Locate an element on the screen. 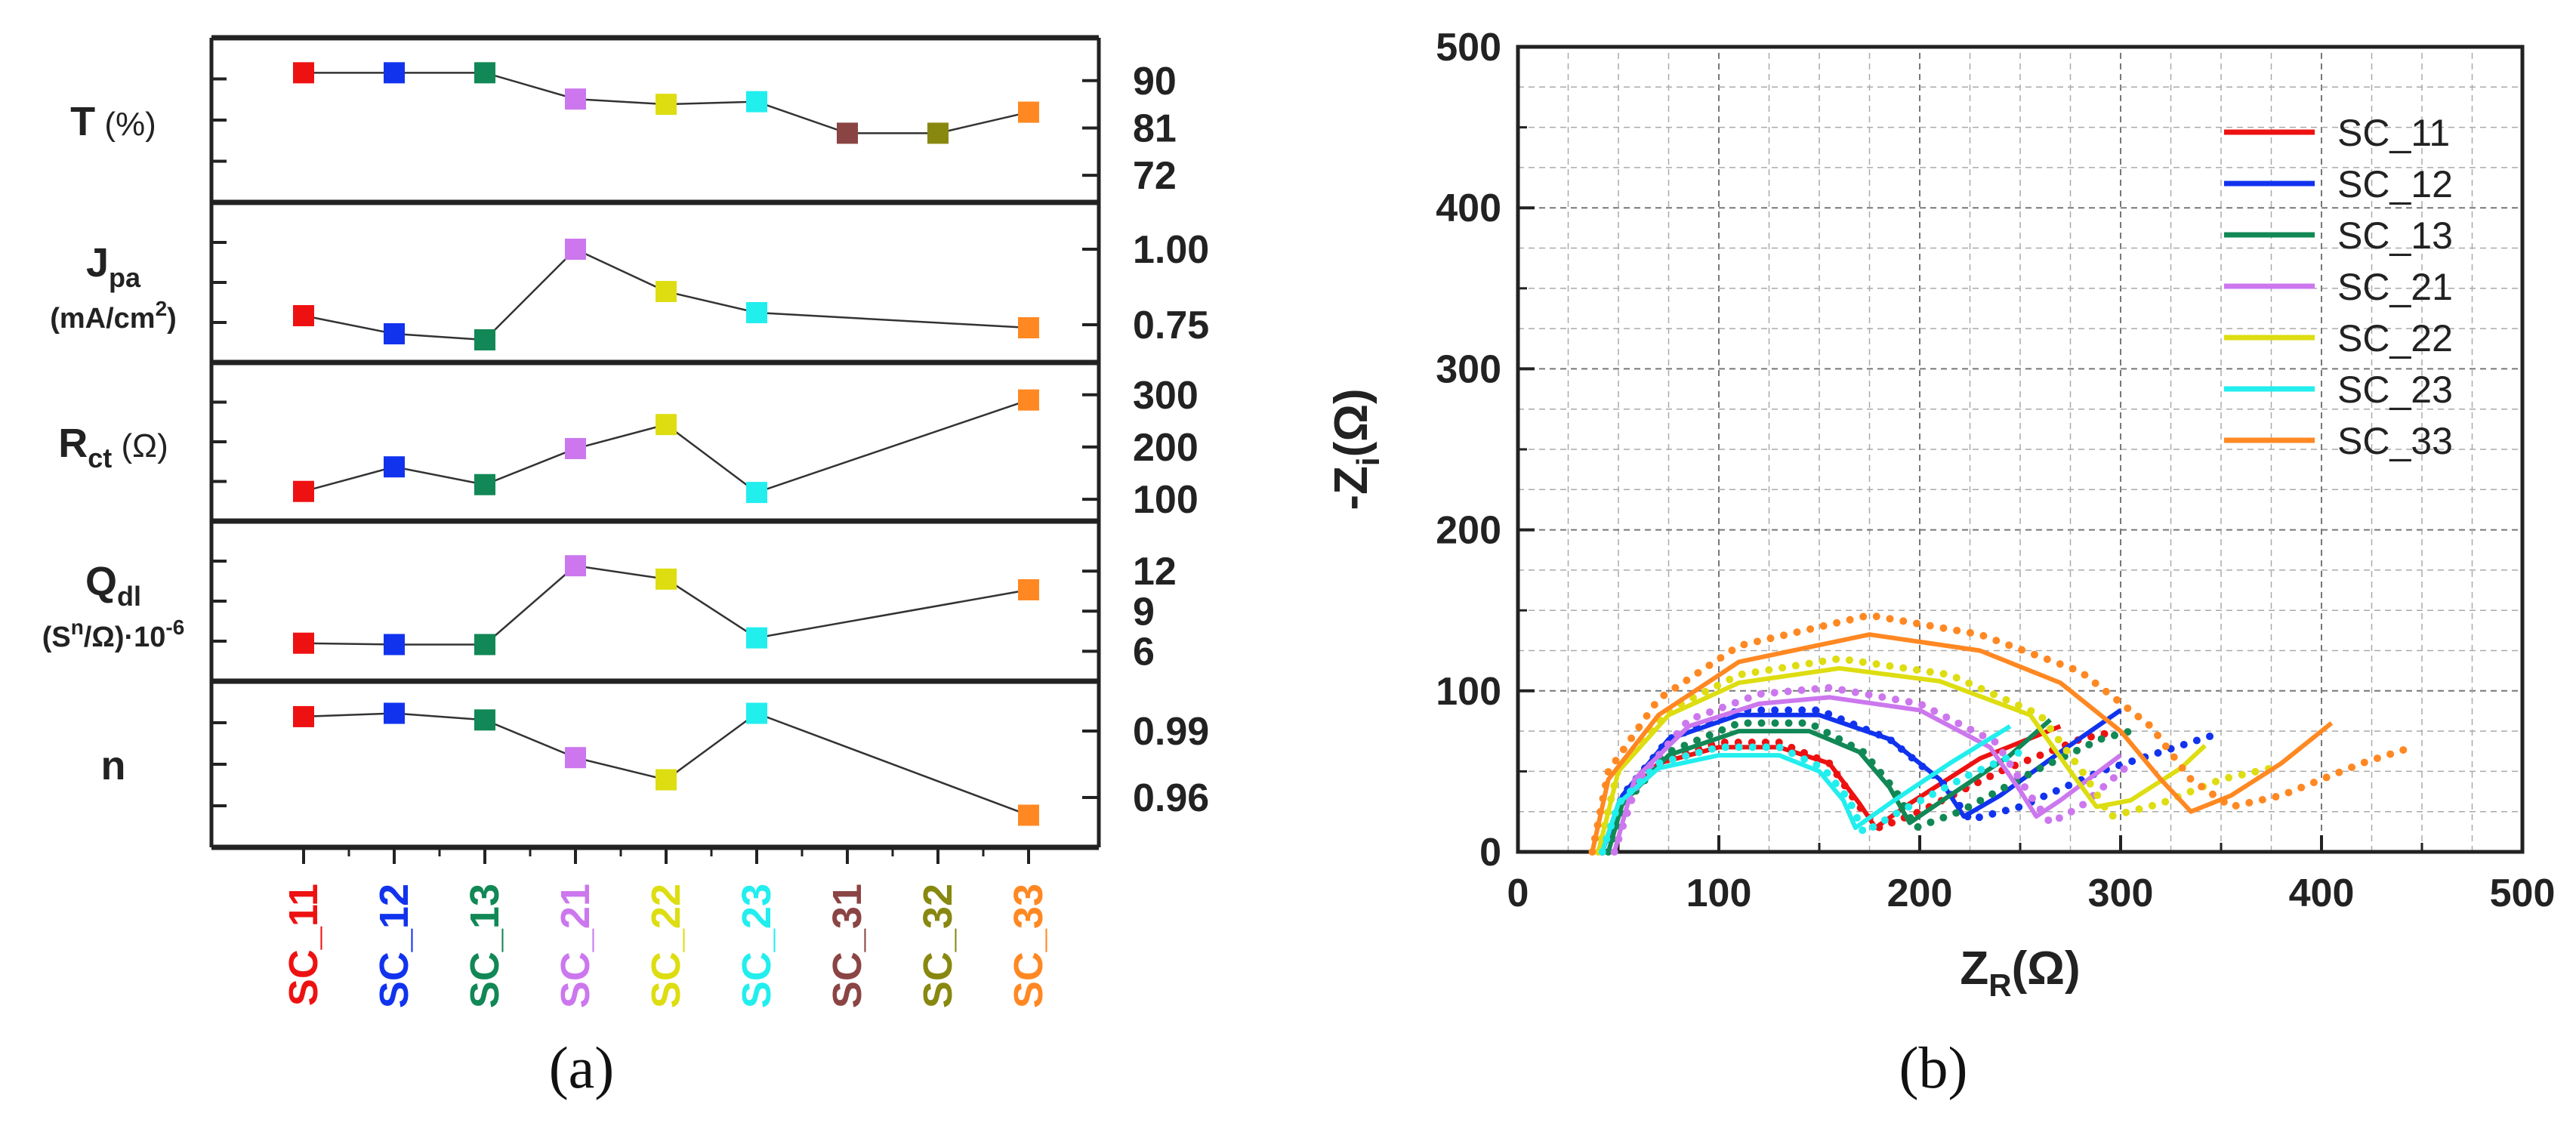 This screenshot has height=1126, width=2576. y-tick-label: 0.99 is located at coordinates (1171, 732).